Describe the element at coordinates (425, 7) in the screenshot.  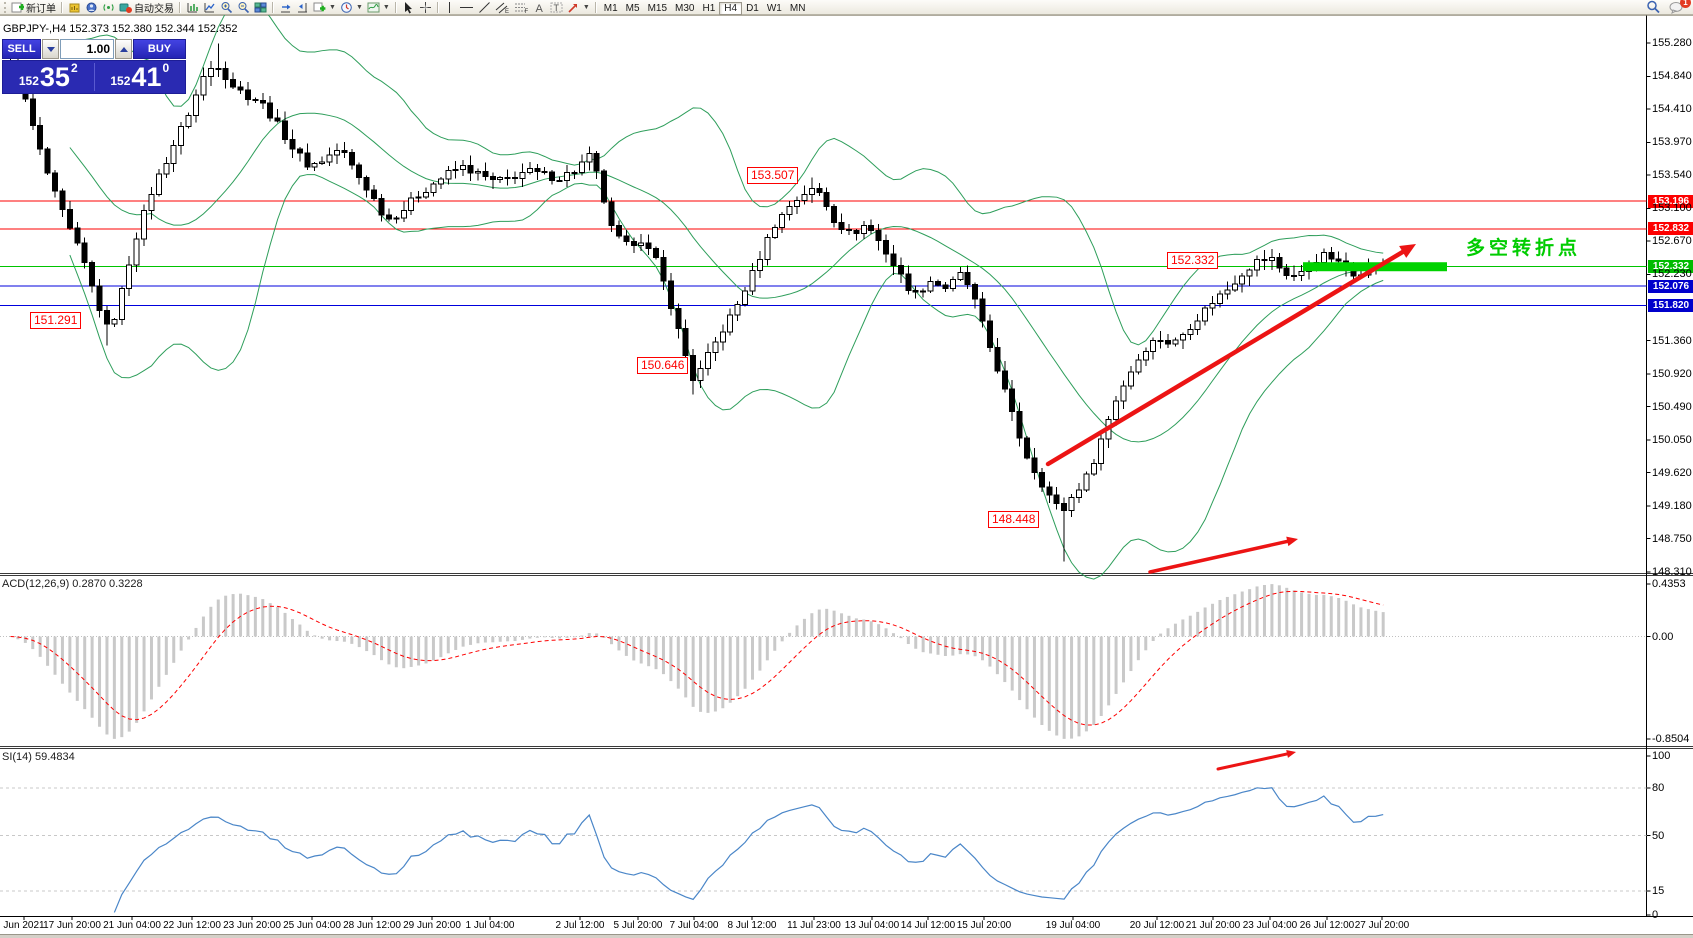
I see `crosshair-button` at that location.